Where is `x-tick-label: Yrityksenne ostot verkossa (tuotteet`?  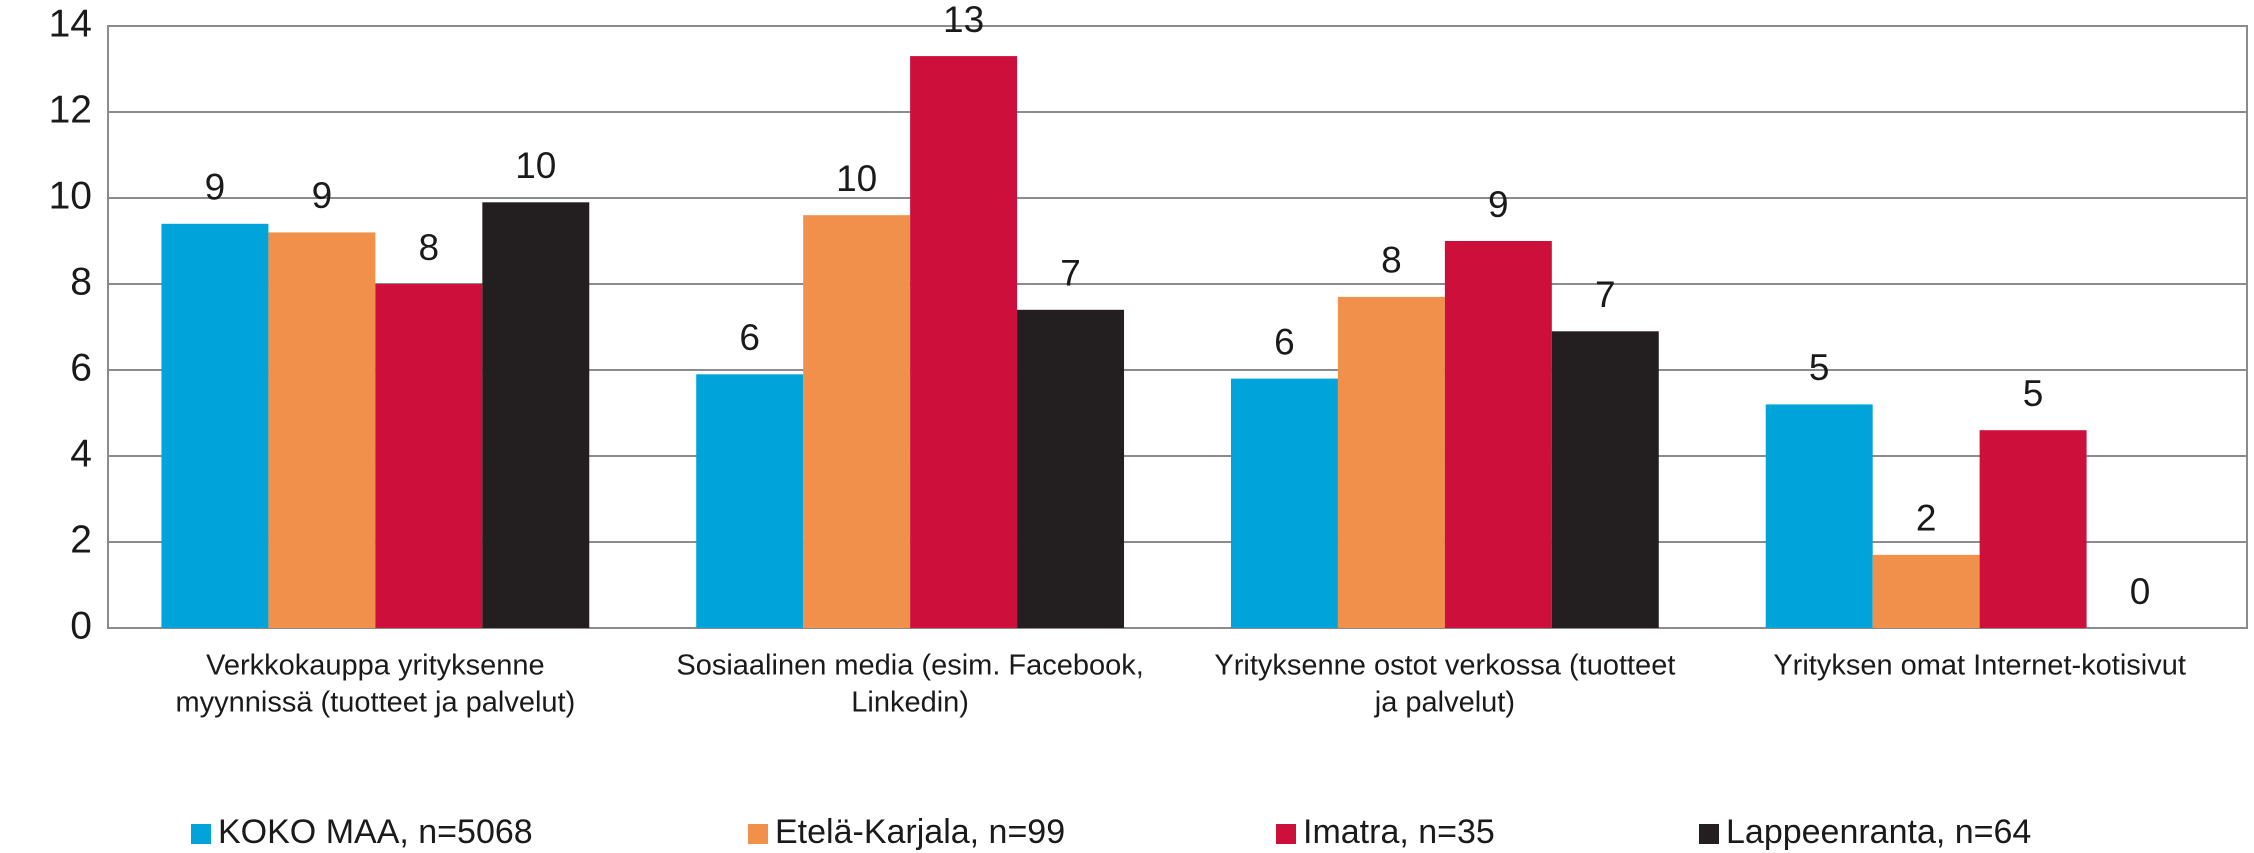 x-tick-label: Yrityksenne ostot verkossa (tuotteet is located at coordinates (1444, 666).